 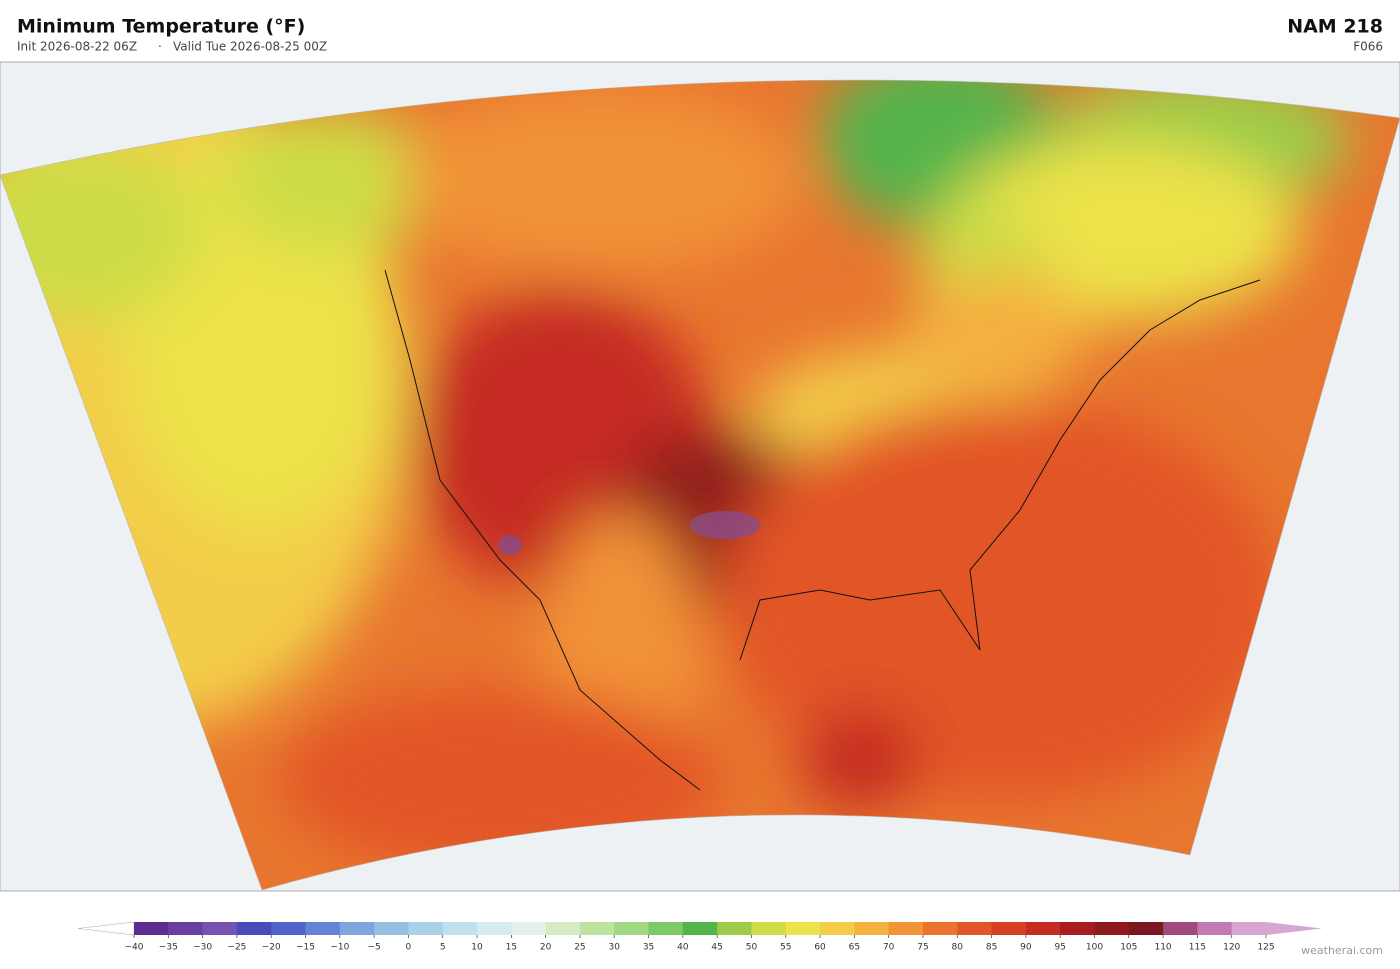 What do you see at coordinates (373, 948) in the screenshot?
I see `colorbar-tick-label: −5` at bounding box center [373, 948].